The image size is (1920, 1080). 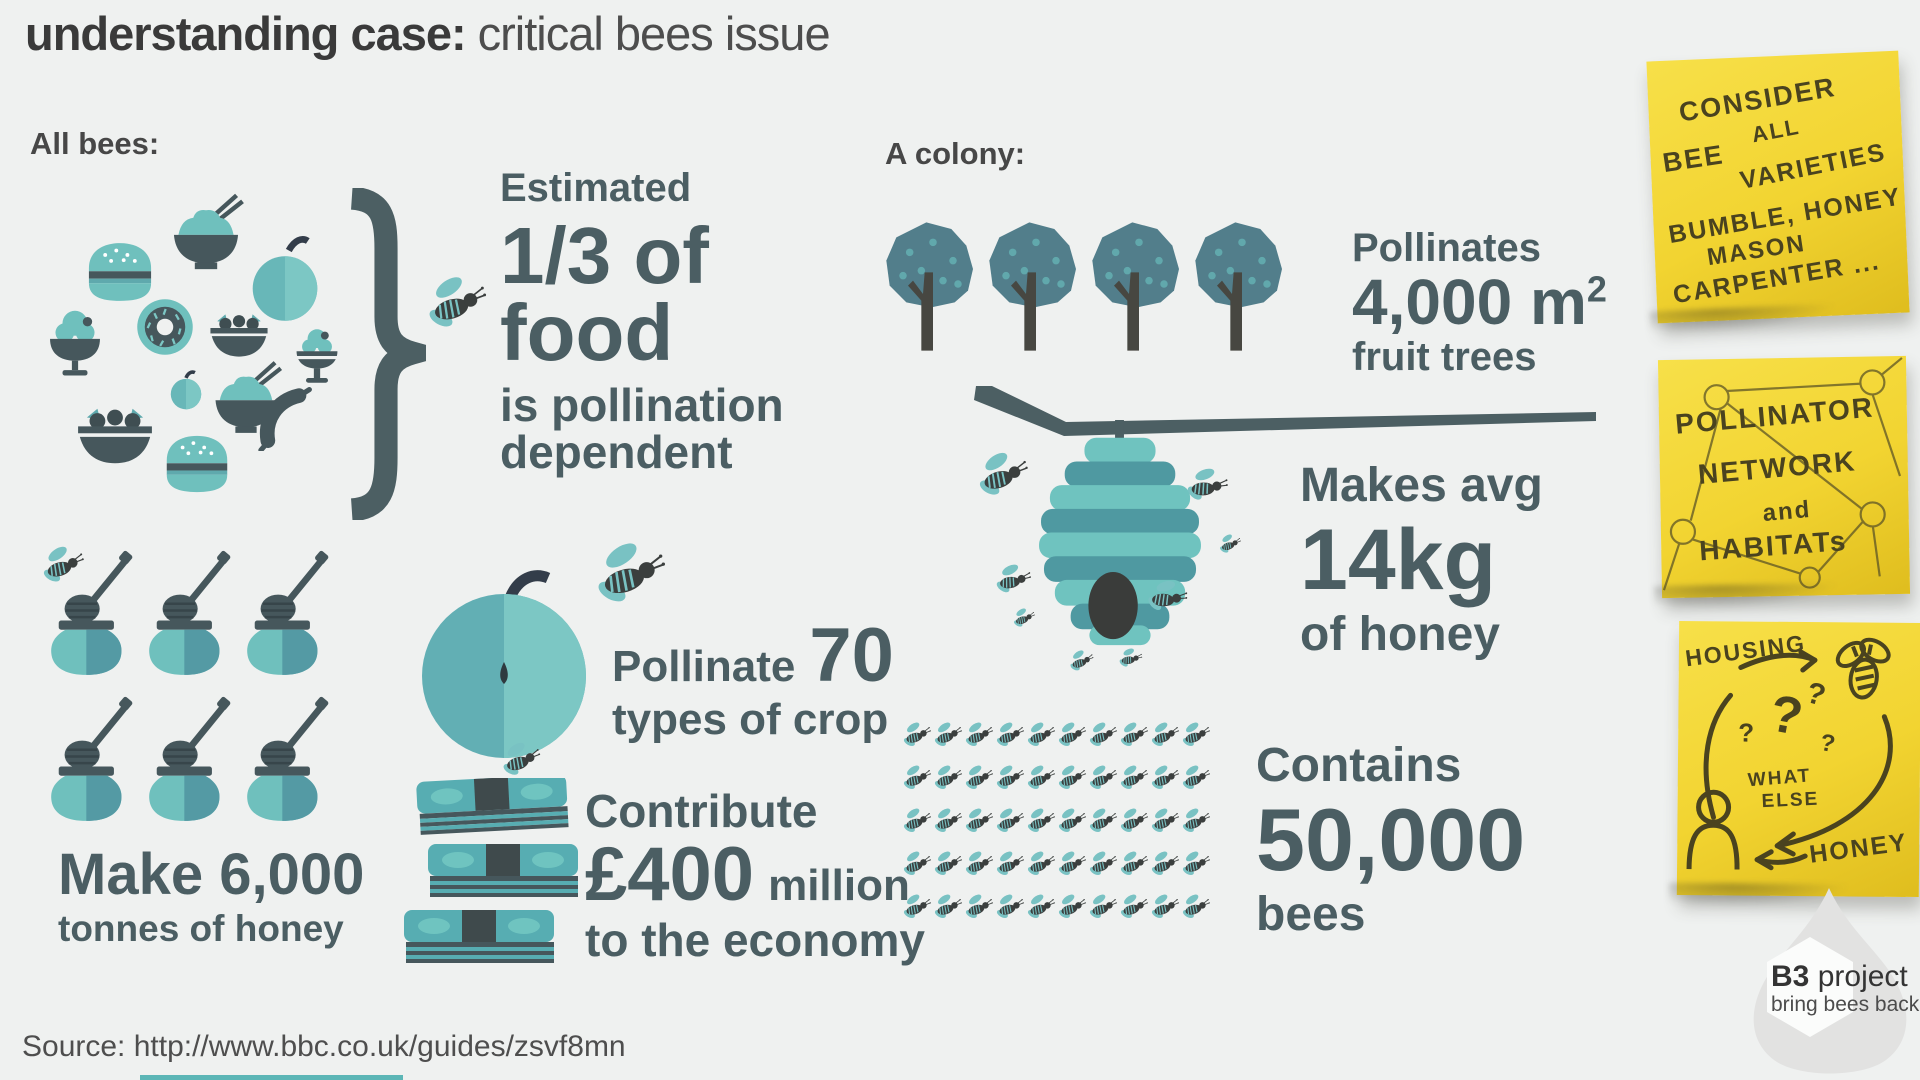 What do you see at coordinates (1747, 732) in the screenshot?
I see `question-mark: ?` at bounding box center [1747, 732].